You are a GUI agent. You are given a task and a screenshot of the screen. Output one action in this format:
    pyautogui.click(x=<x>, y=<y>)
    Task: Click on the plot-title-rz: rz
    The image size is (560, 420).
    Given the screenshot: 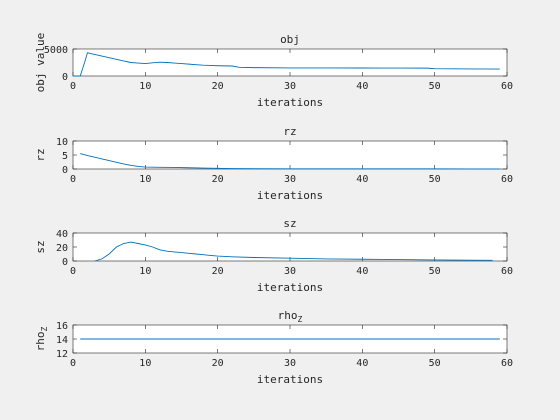 What is the action you would take?
    pyautogui.click(x=289, y=131)
    